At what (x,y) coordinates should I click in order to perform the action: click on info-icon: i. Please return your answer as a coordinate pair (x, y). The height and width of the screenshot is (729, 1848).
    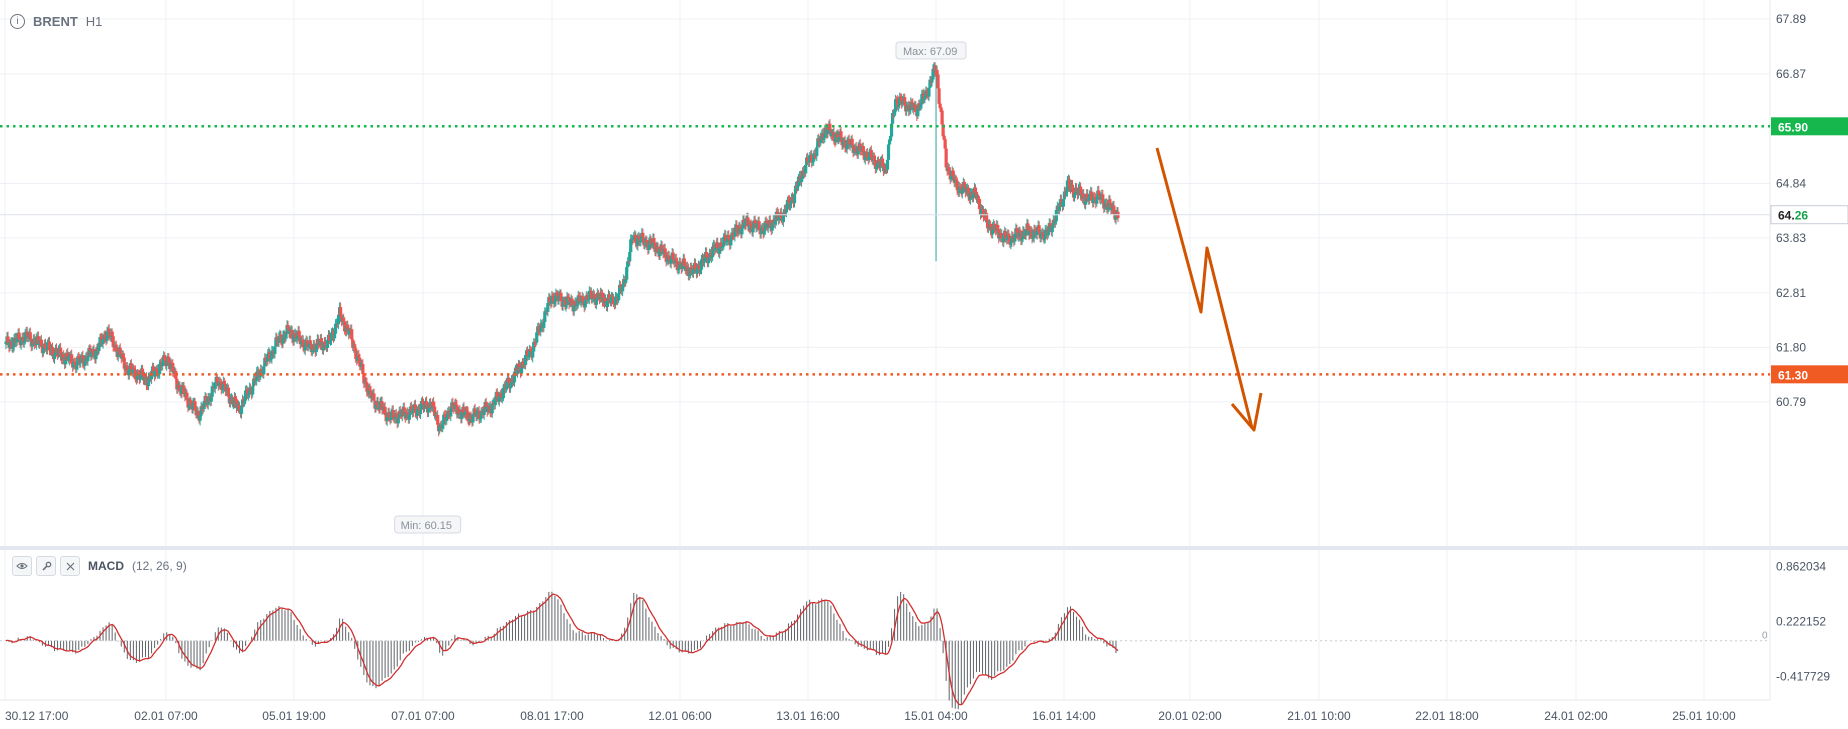
    Looking at the image, I should click on (17, 21).